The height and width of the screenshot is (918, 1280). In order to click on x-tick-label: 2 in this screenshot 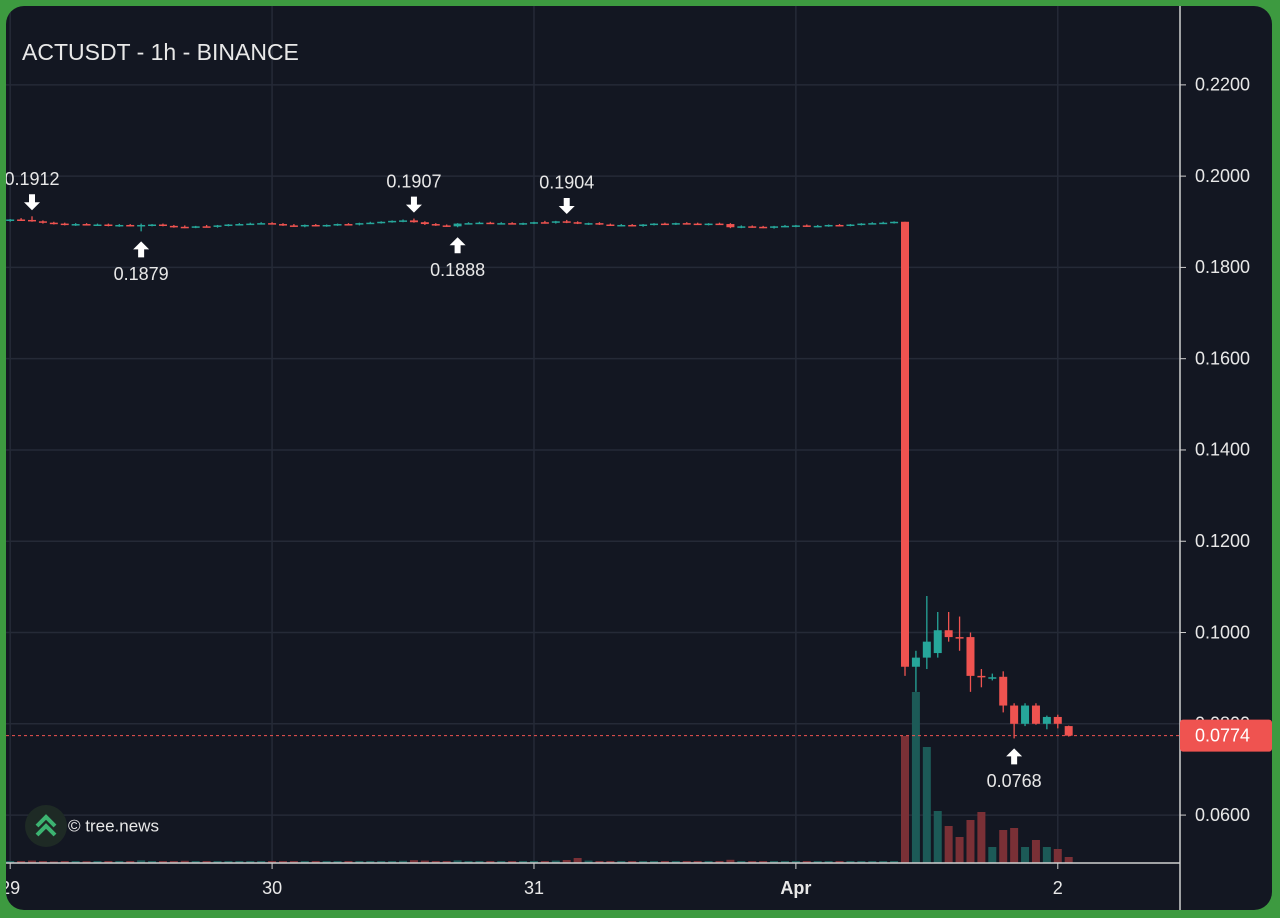, I will do `click(1058, 888)`.